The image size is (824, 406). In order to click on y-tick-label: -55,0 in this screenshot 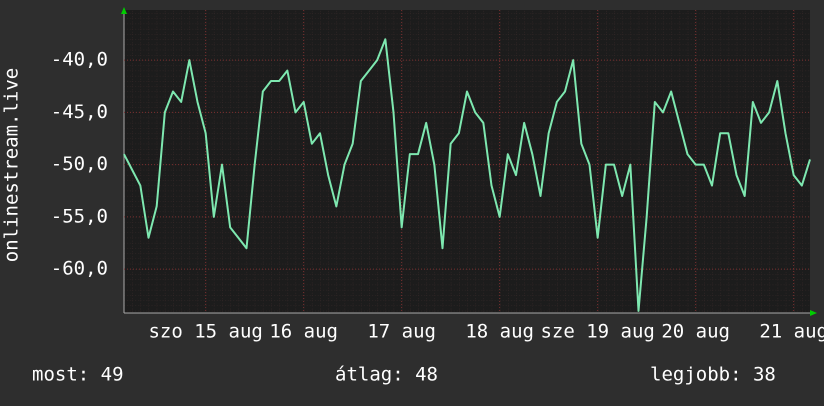, I will do `click(79, 216)`.